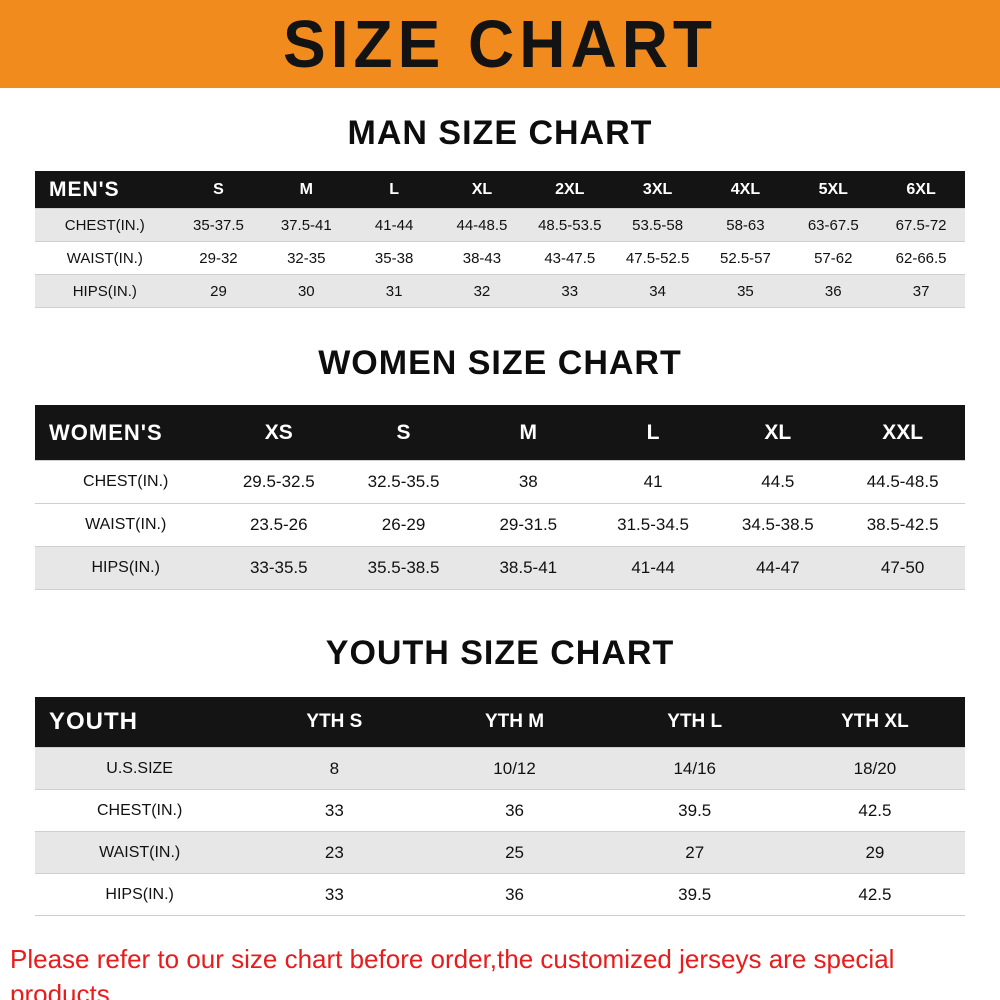 The height and width of the screenshot is (1000, 1000). What do you see at coordinates (105, 190) in the screenshot?
I see `table-title-cell: MEN'S` at bounding box center [105, 190].